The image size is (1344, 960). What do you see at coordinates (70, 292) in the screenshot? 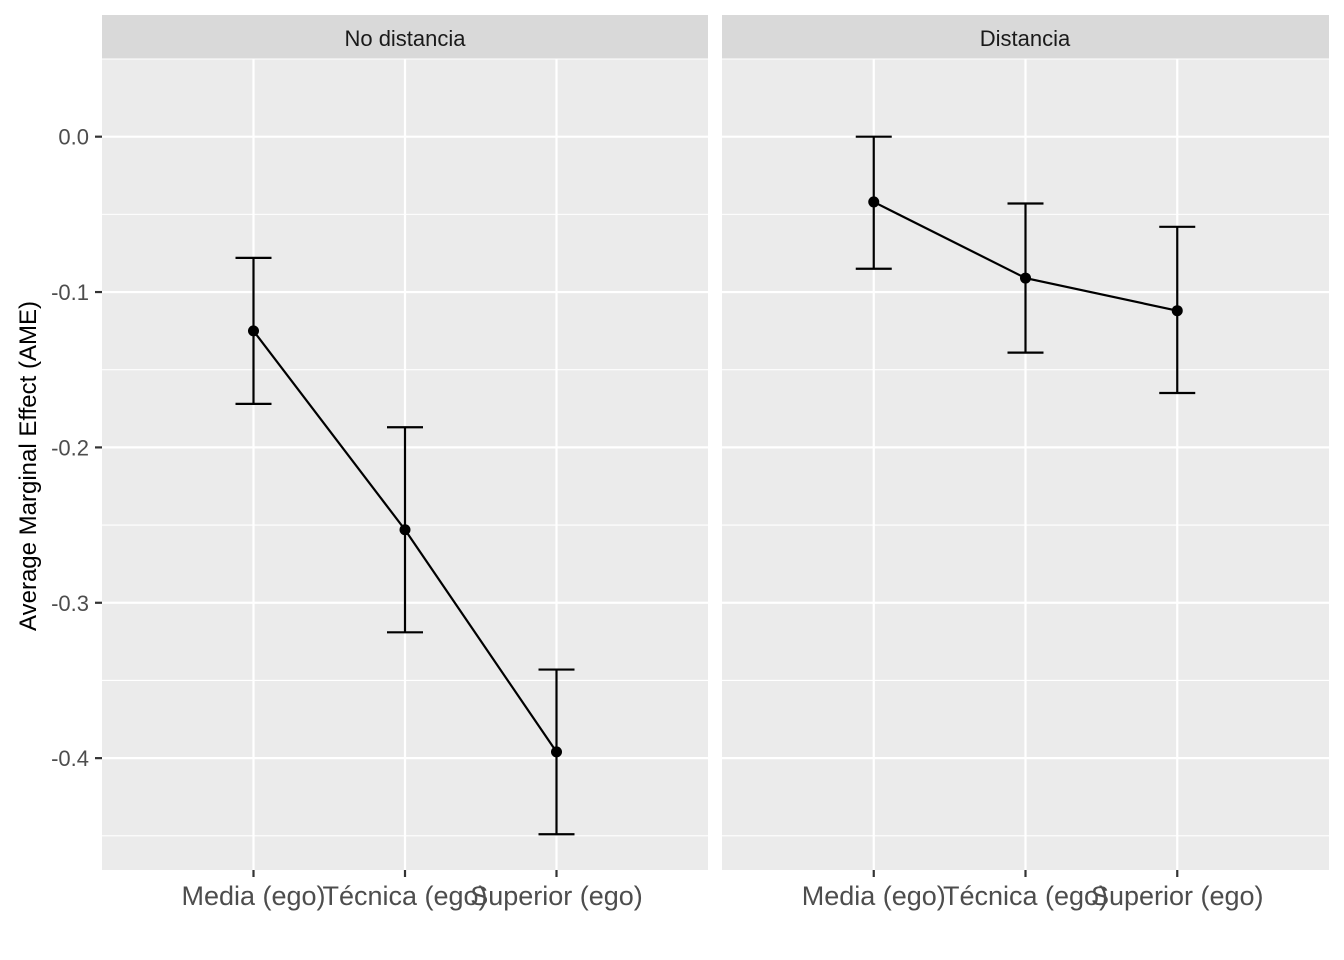
I see `y-tick-label: -0.1` at bounding box center [70, 292].